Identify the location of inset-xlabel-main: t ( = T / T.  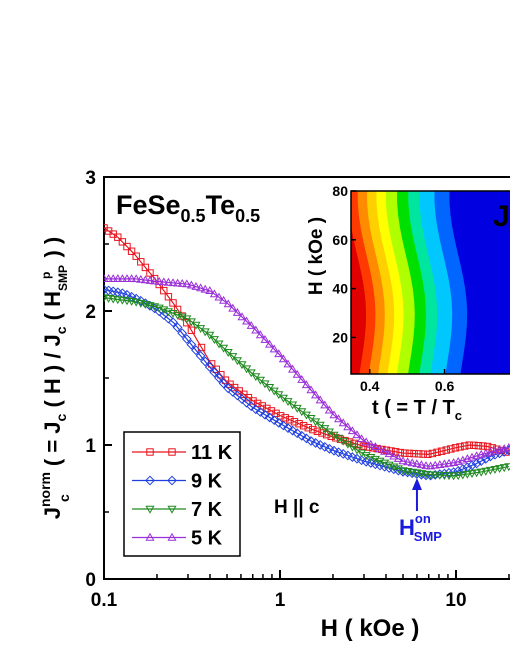
(413, 408).